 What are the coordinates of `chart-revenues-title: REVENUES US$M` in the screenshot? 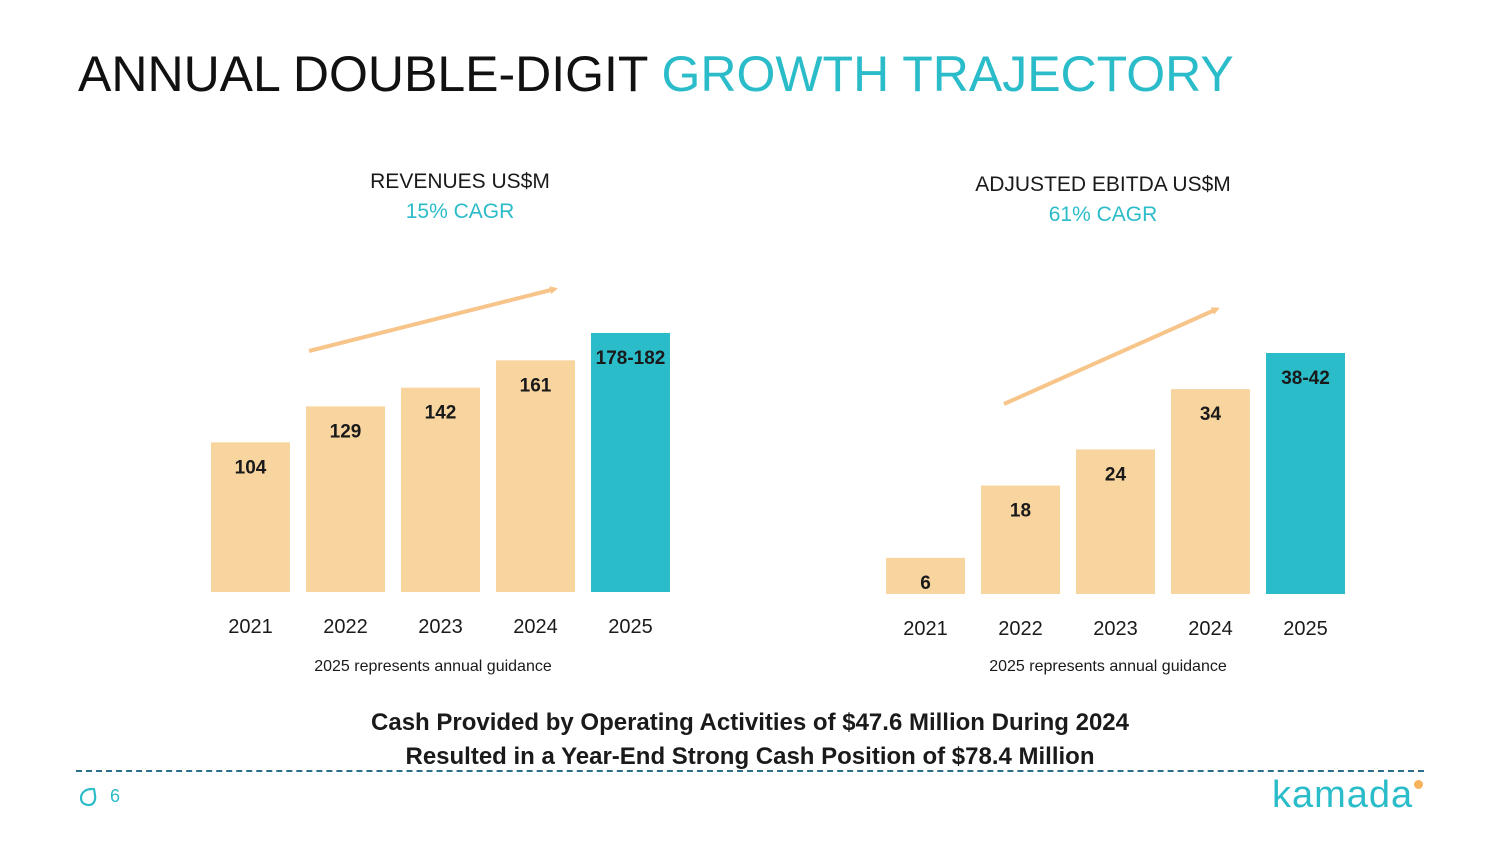 It's located at (460, 181).